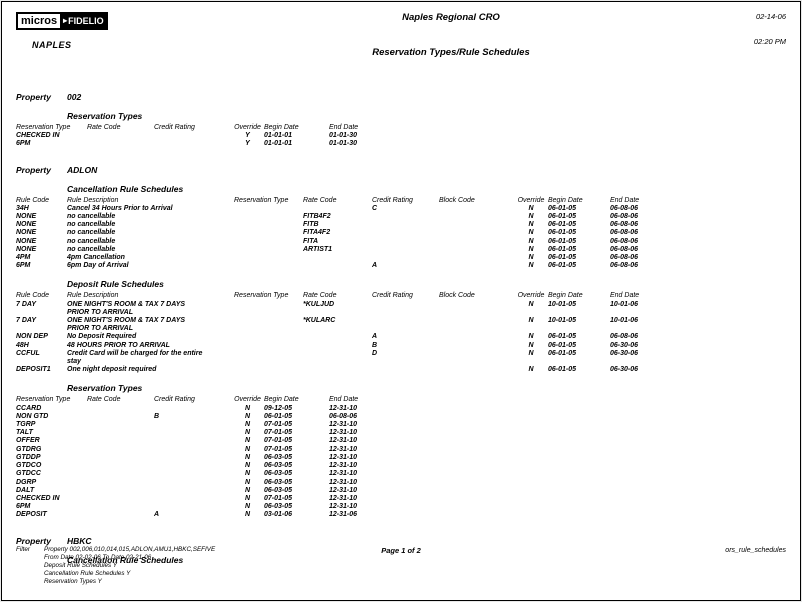  I want to click on table-cell: 10-01-06, so click(624, 321).